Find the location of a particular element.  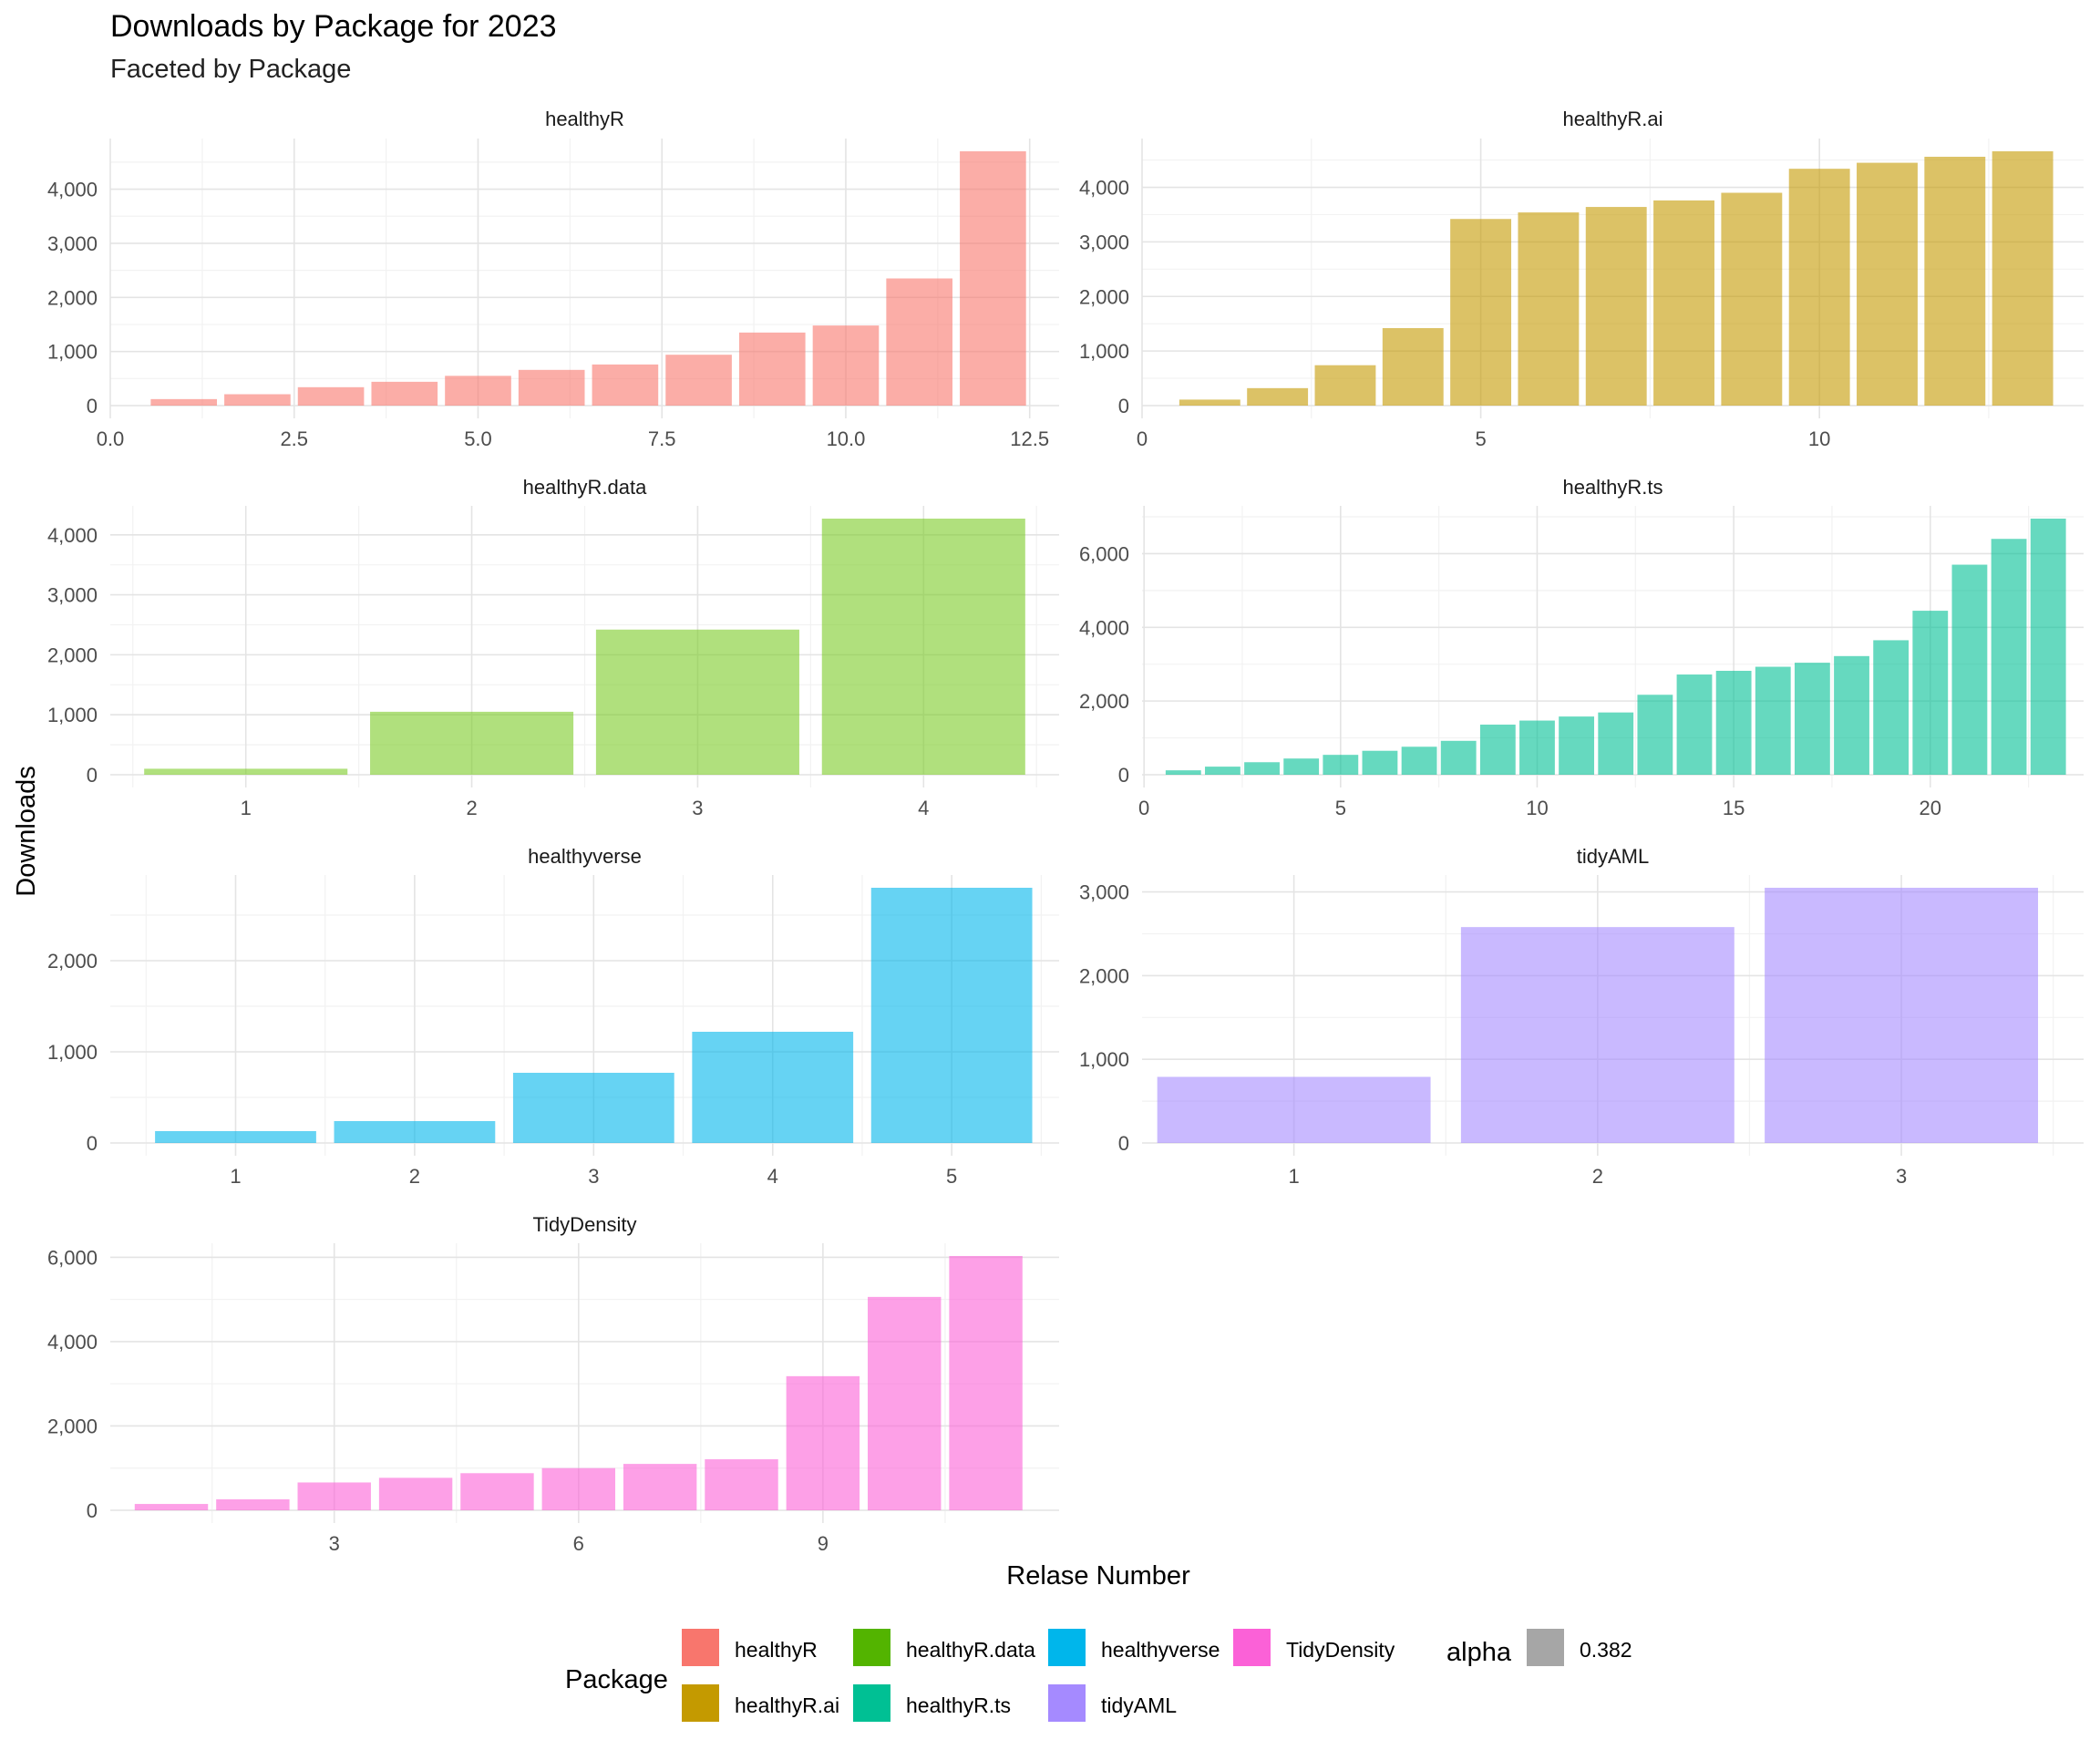

legend-alpha-title: alpha is located at coordinates (1479, 1652).